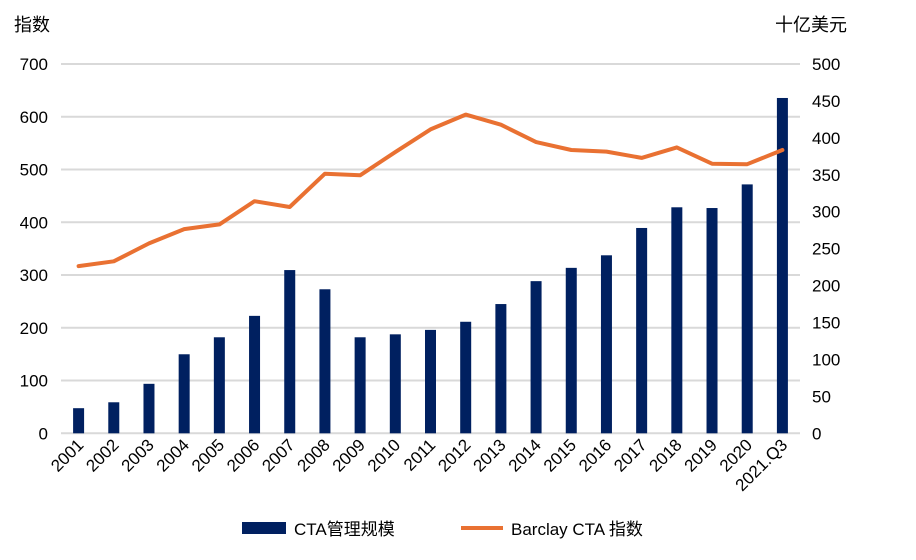 This screenshot has height=560, width=916. I want to click on x-tick-label: 2002, so click(102, 455).